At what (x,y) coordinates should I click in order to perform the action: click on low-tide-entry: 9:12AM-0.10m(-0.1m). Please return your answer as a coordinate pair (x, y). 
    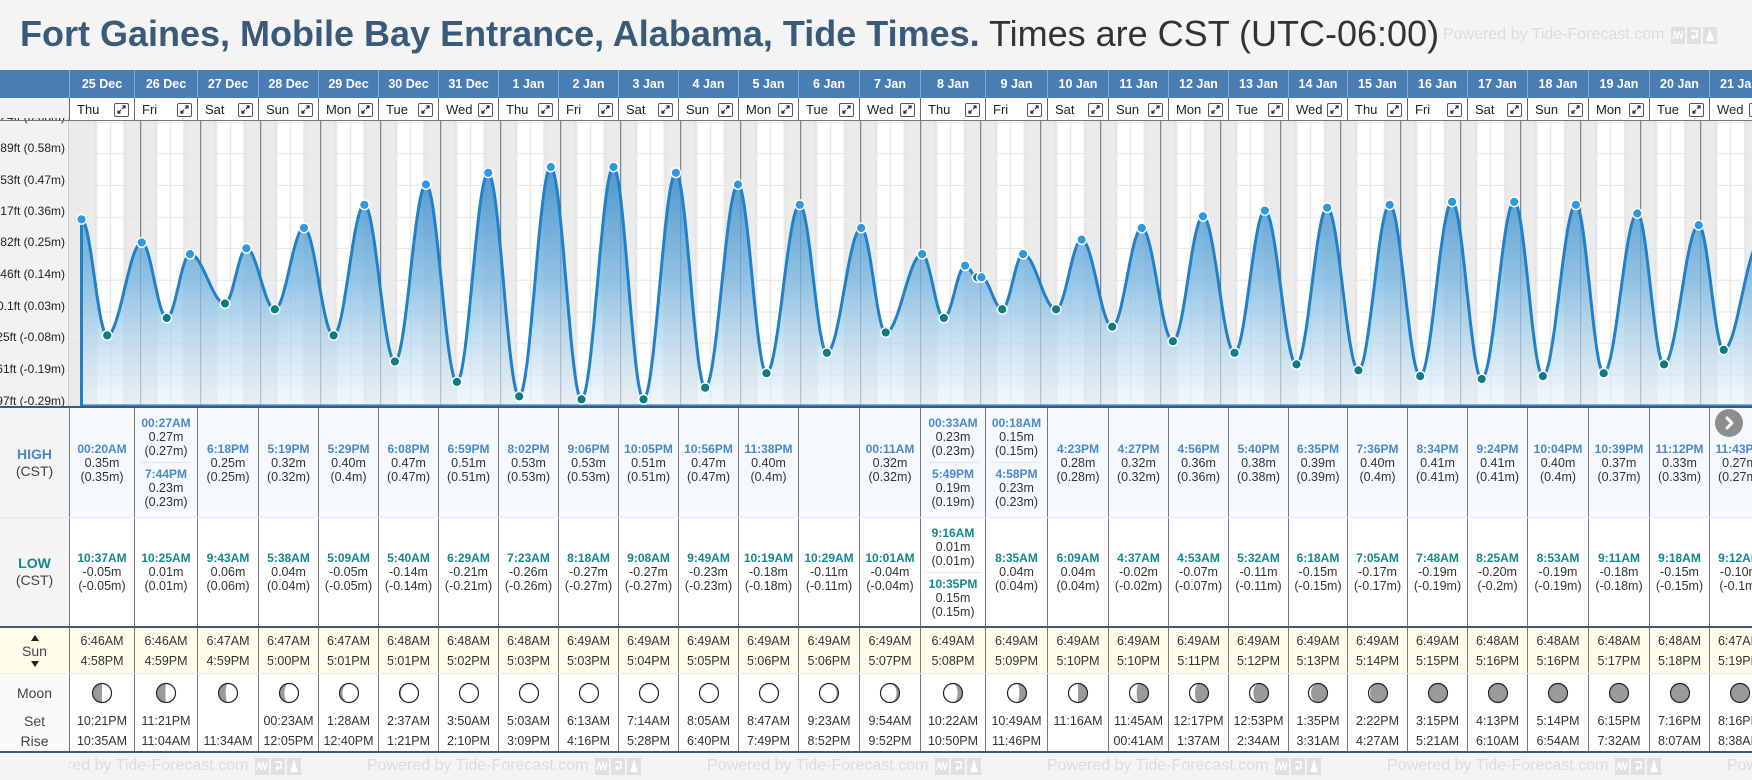
    Looking at the image, I should click on (1731, 572).